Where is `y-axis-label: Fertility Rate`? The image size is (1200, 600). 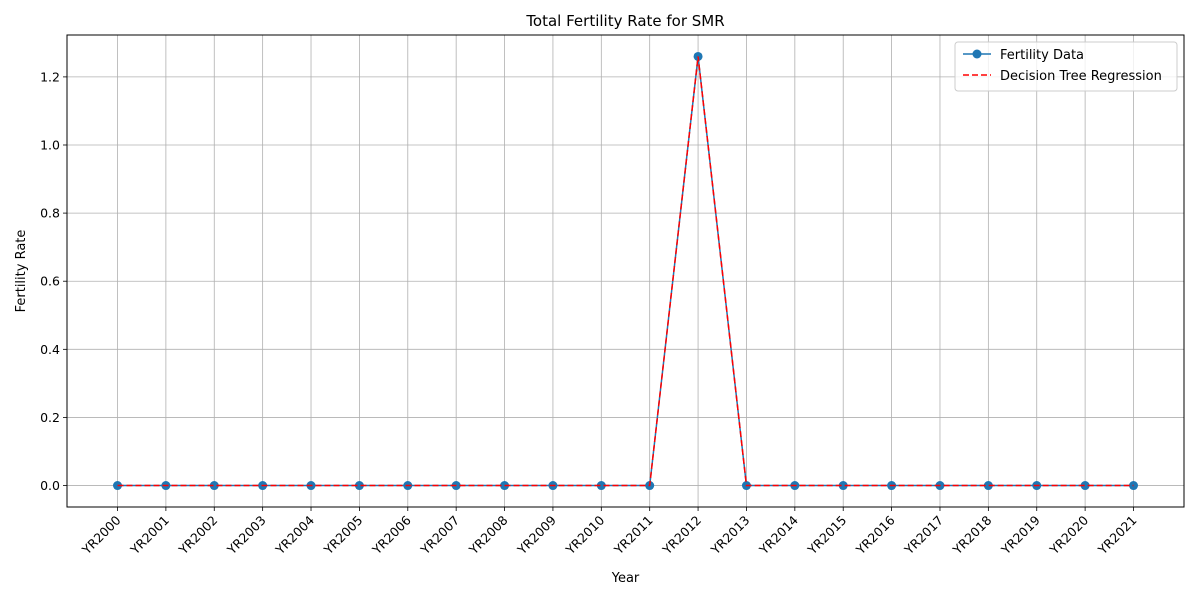 y-axis-label: Fertility Rate is located at coordinates (21, 271).